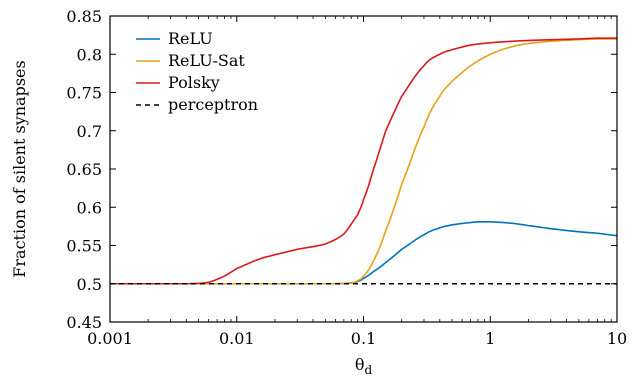  I want to click on y-tick-label: 0.75, so click(84, 93).